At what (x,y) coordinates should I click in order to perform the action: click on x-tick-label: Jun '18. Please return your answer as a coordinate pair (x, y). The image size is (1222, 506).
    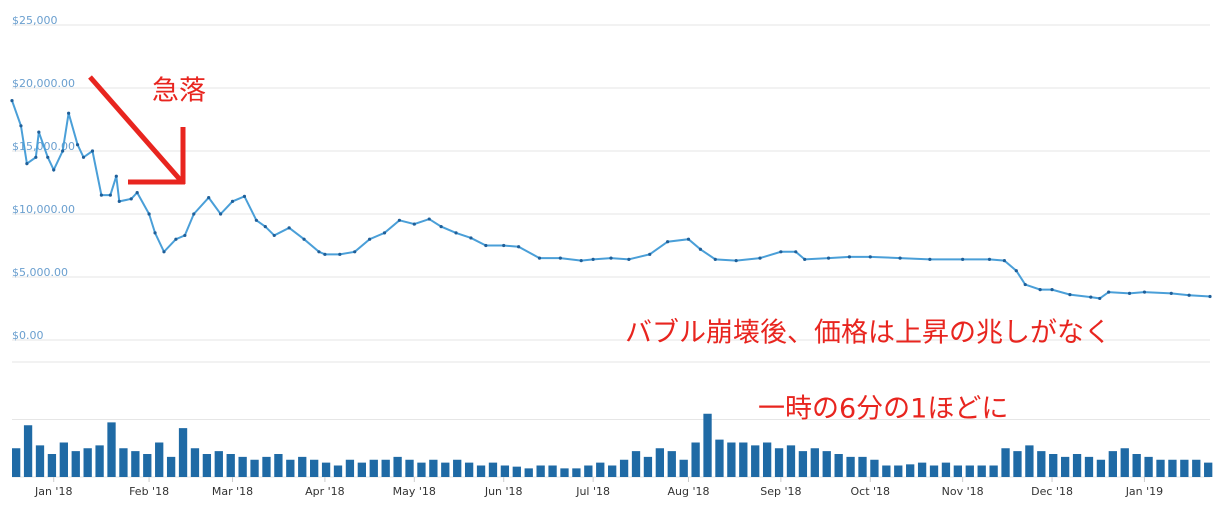
    Looking at the image, I should click on (503, 491).